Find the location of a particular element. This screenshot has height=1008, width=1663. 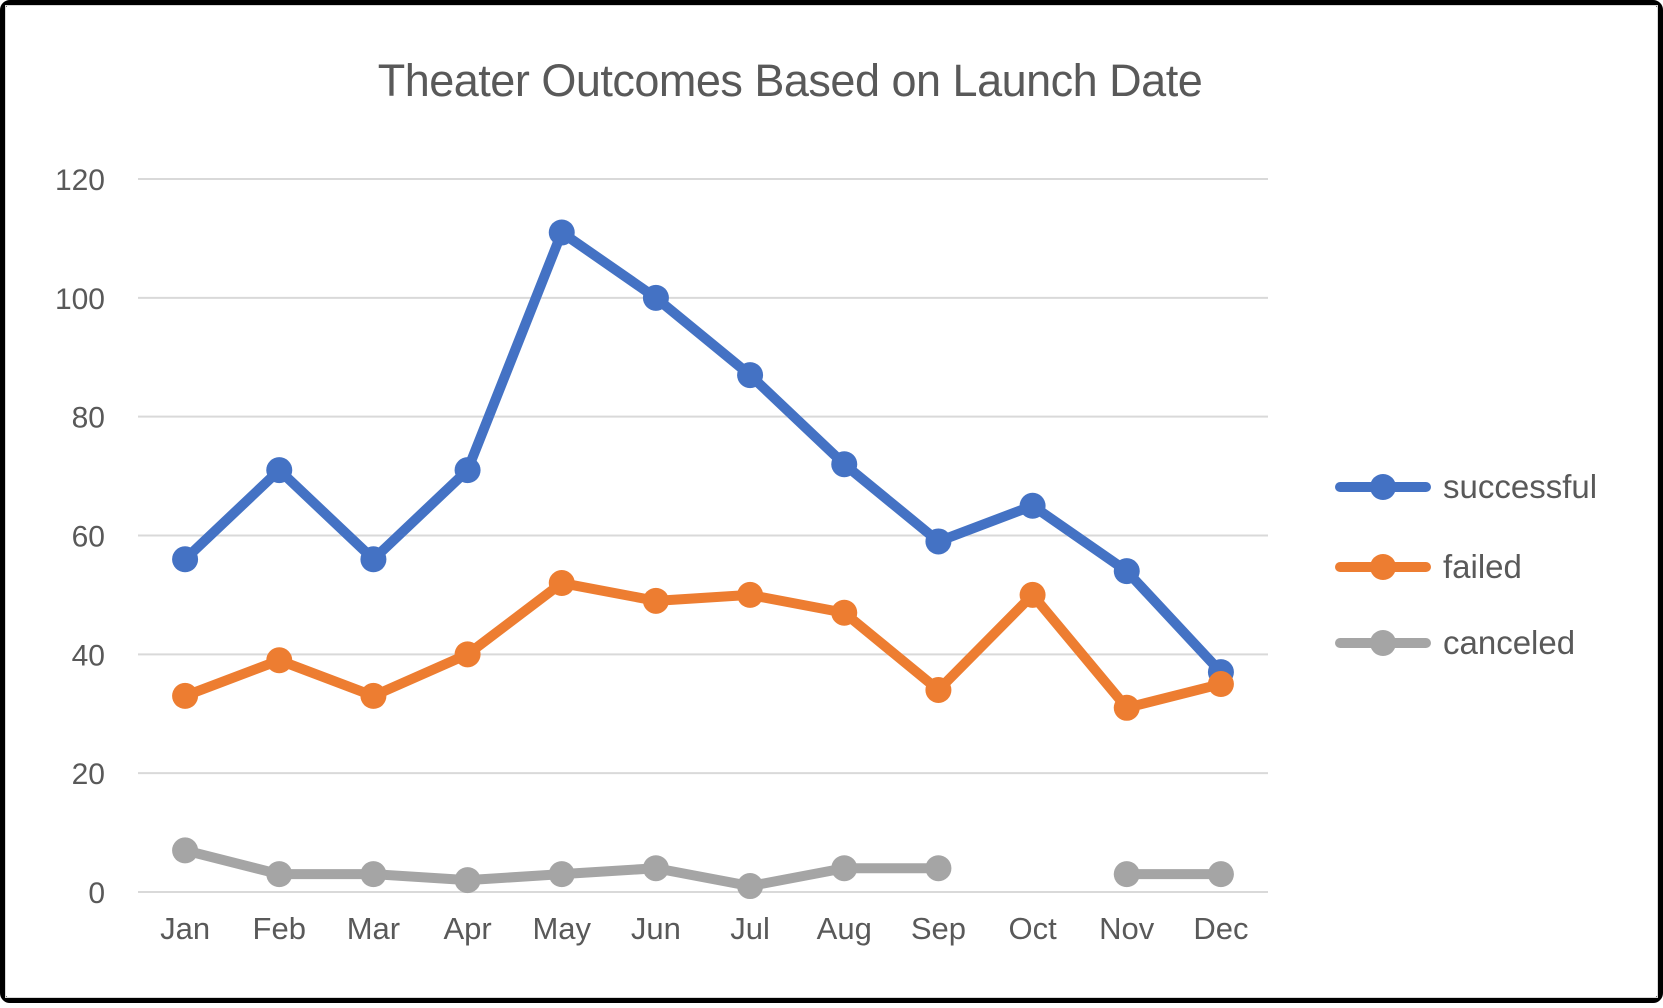

data-point-canceled-Jan is located at coordinates (185, 850).